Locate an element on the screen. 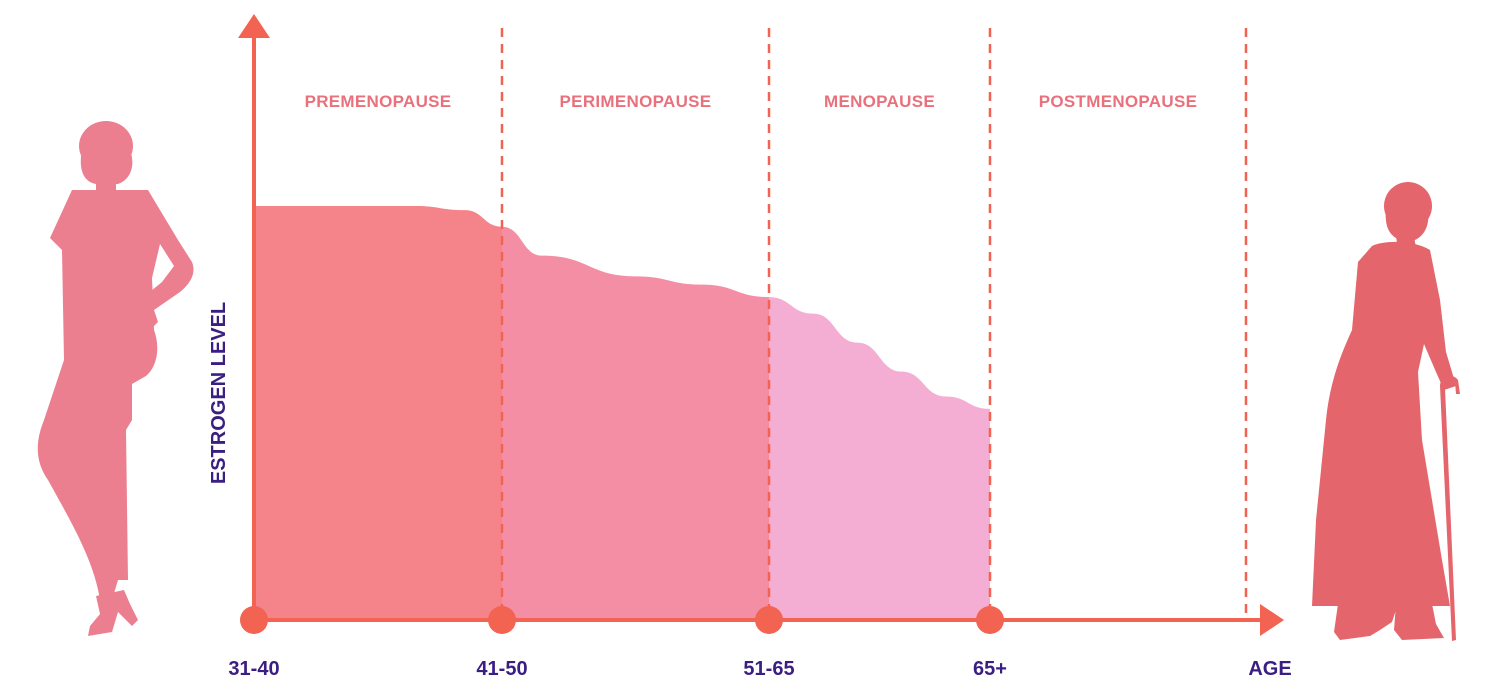  phase-label-perimenopause: PERIMENOPAUSE is located at coordinates (636, 101).